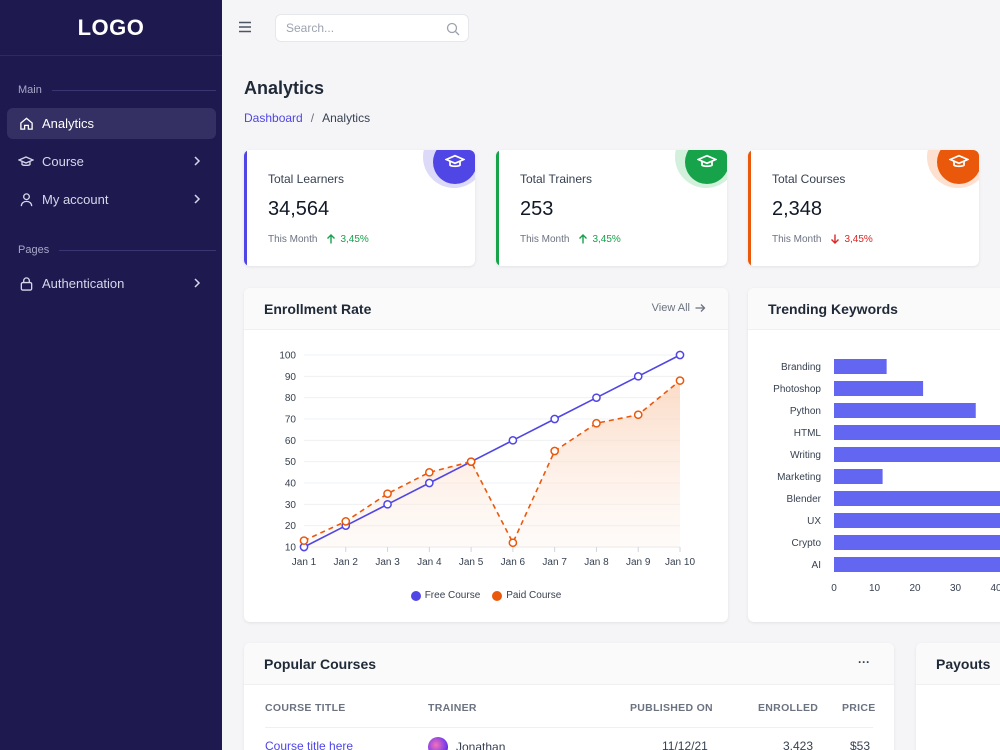 Image resolution: width=1000 pixels, height=750 pixels. Describe the element at coordinates (452, 595) in the screenshot. I see `legend-label: Free Course` at that location.